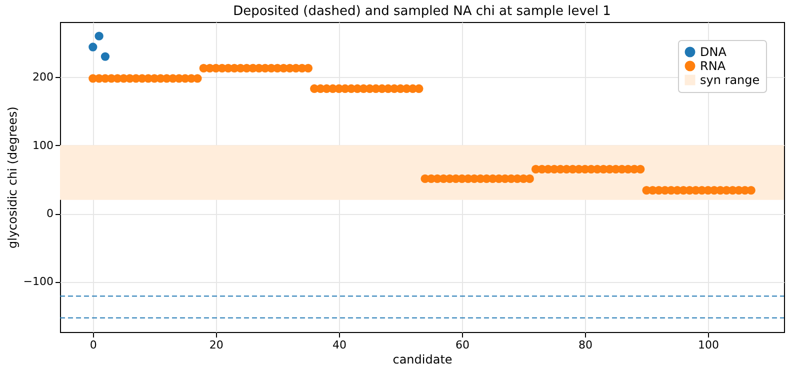  What do you see at coordinates (585, 345) in the screenshot?
I see `x-tick-label: 80` at bounding box center [585, 345].